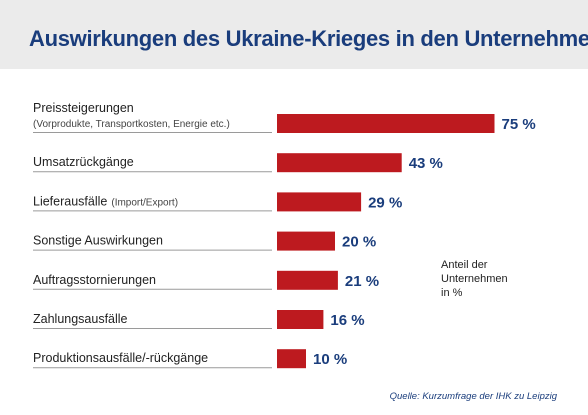 This screenshot has height=415, width=588. I want to click on category-label-main: Preissteigerungen, so click(83, 108).